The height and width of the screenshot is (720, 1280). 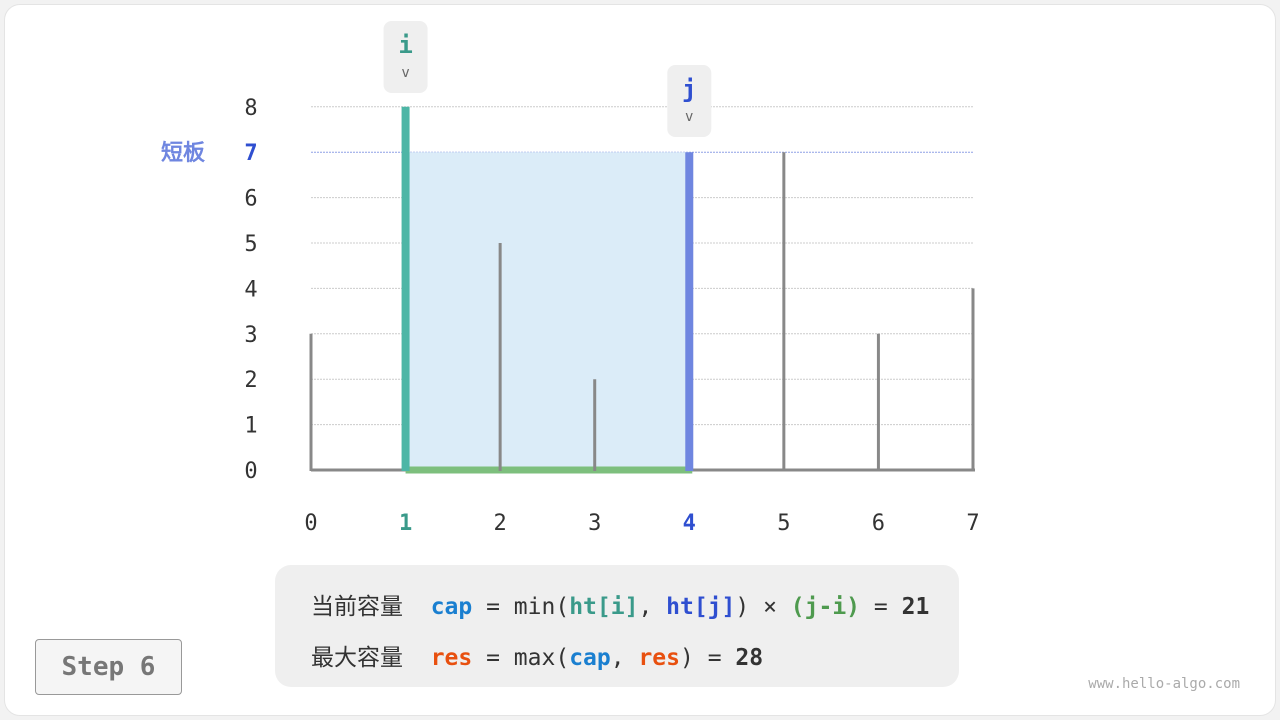 What do you see at coordinates (689, 523) in the screenshot?
I see `x-tick-label: 4` at bounding box center [689, 523].